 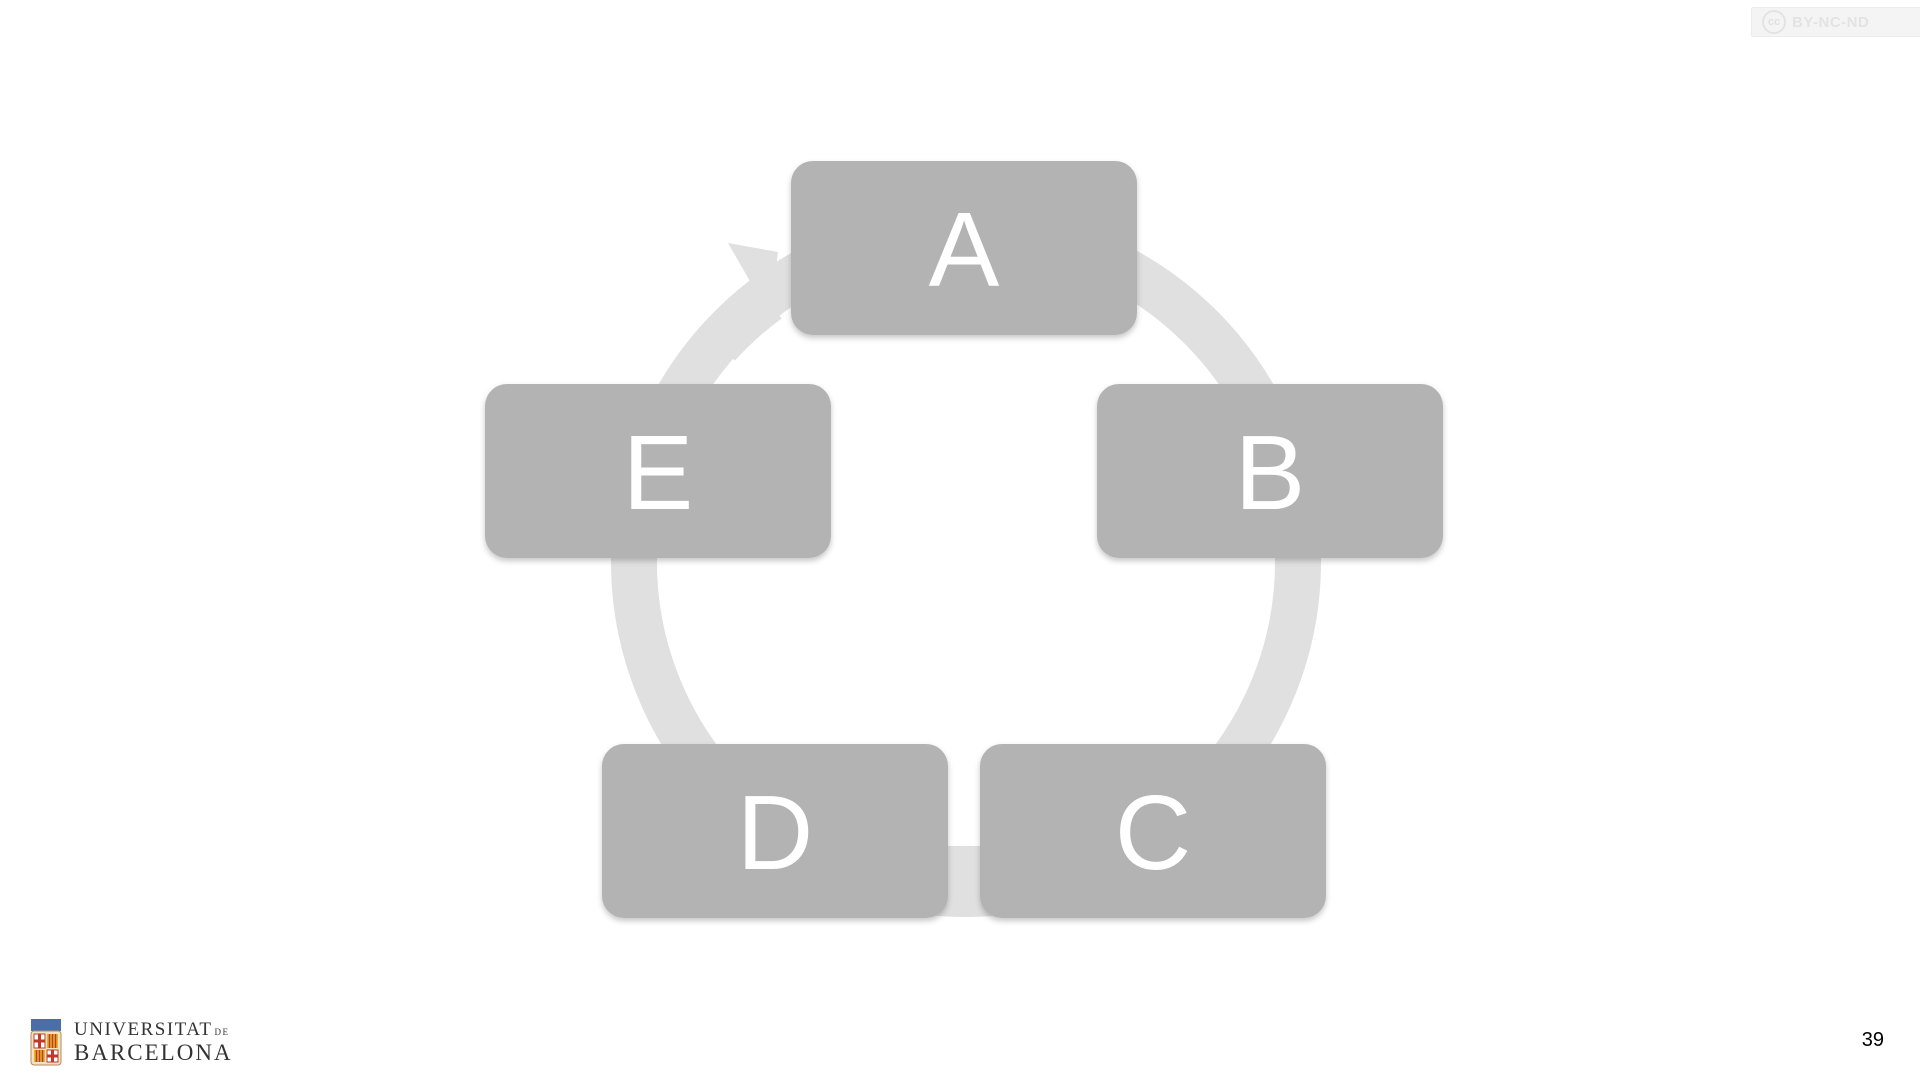 I want to click on node-b-label: B, so click(x=1270, y=473).